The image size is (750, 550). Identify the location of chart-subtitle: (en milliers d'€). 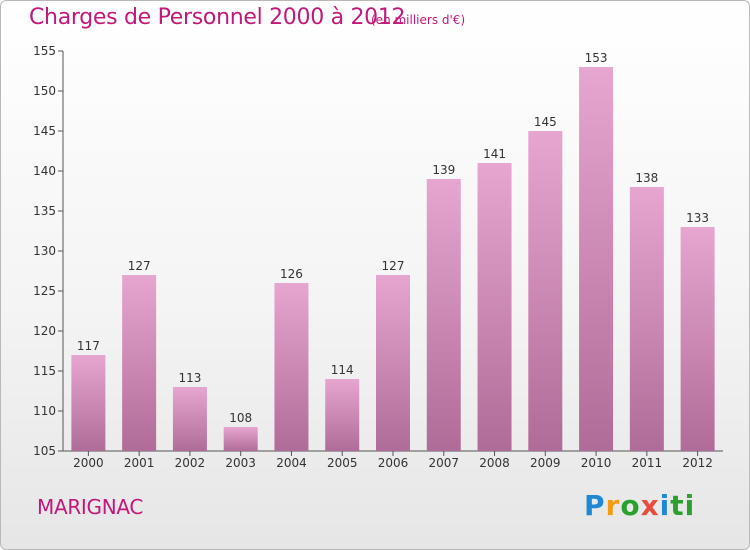
(418, 20).